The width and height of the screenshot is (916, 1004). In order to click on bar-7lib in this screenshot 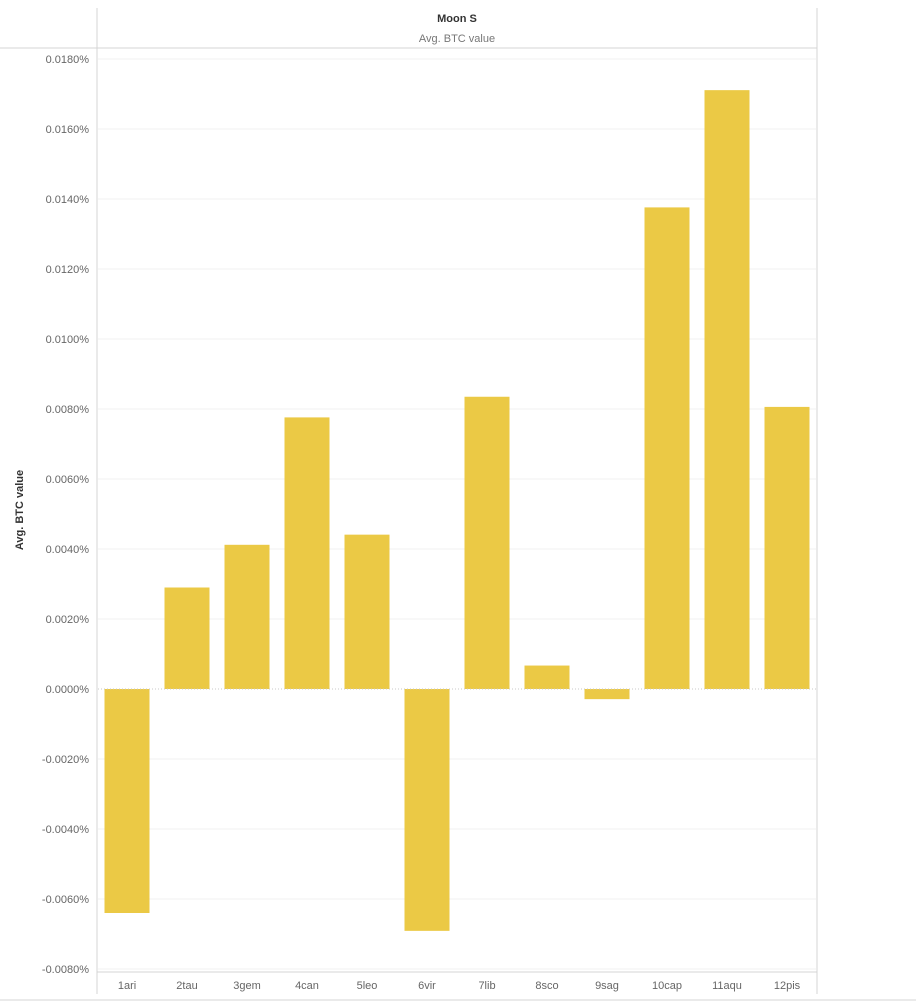, I will do `click(487, 542)`.